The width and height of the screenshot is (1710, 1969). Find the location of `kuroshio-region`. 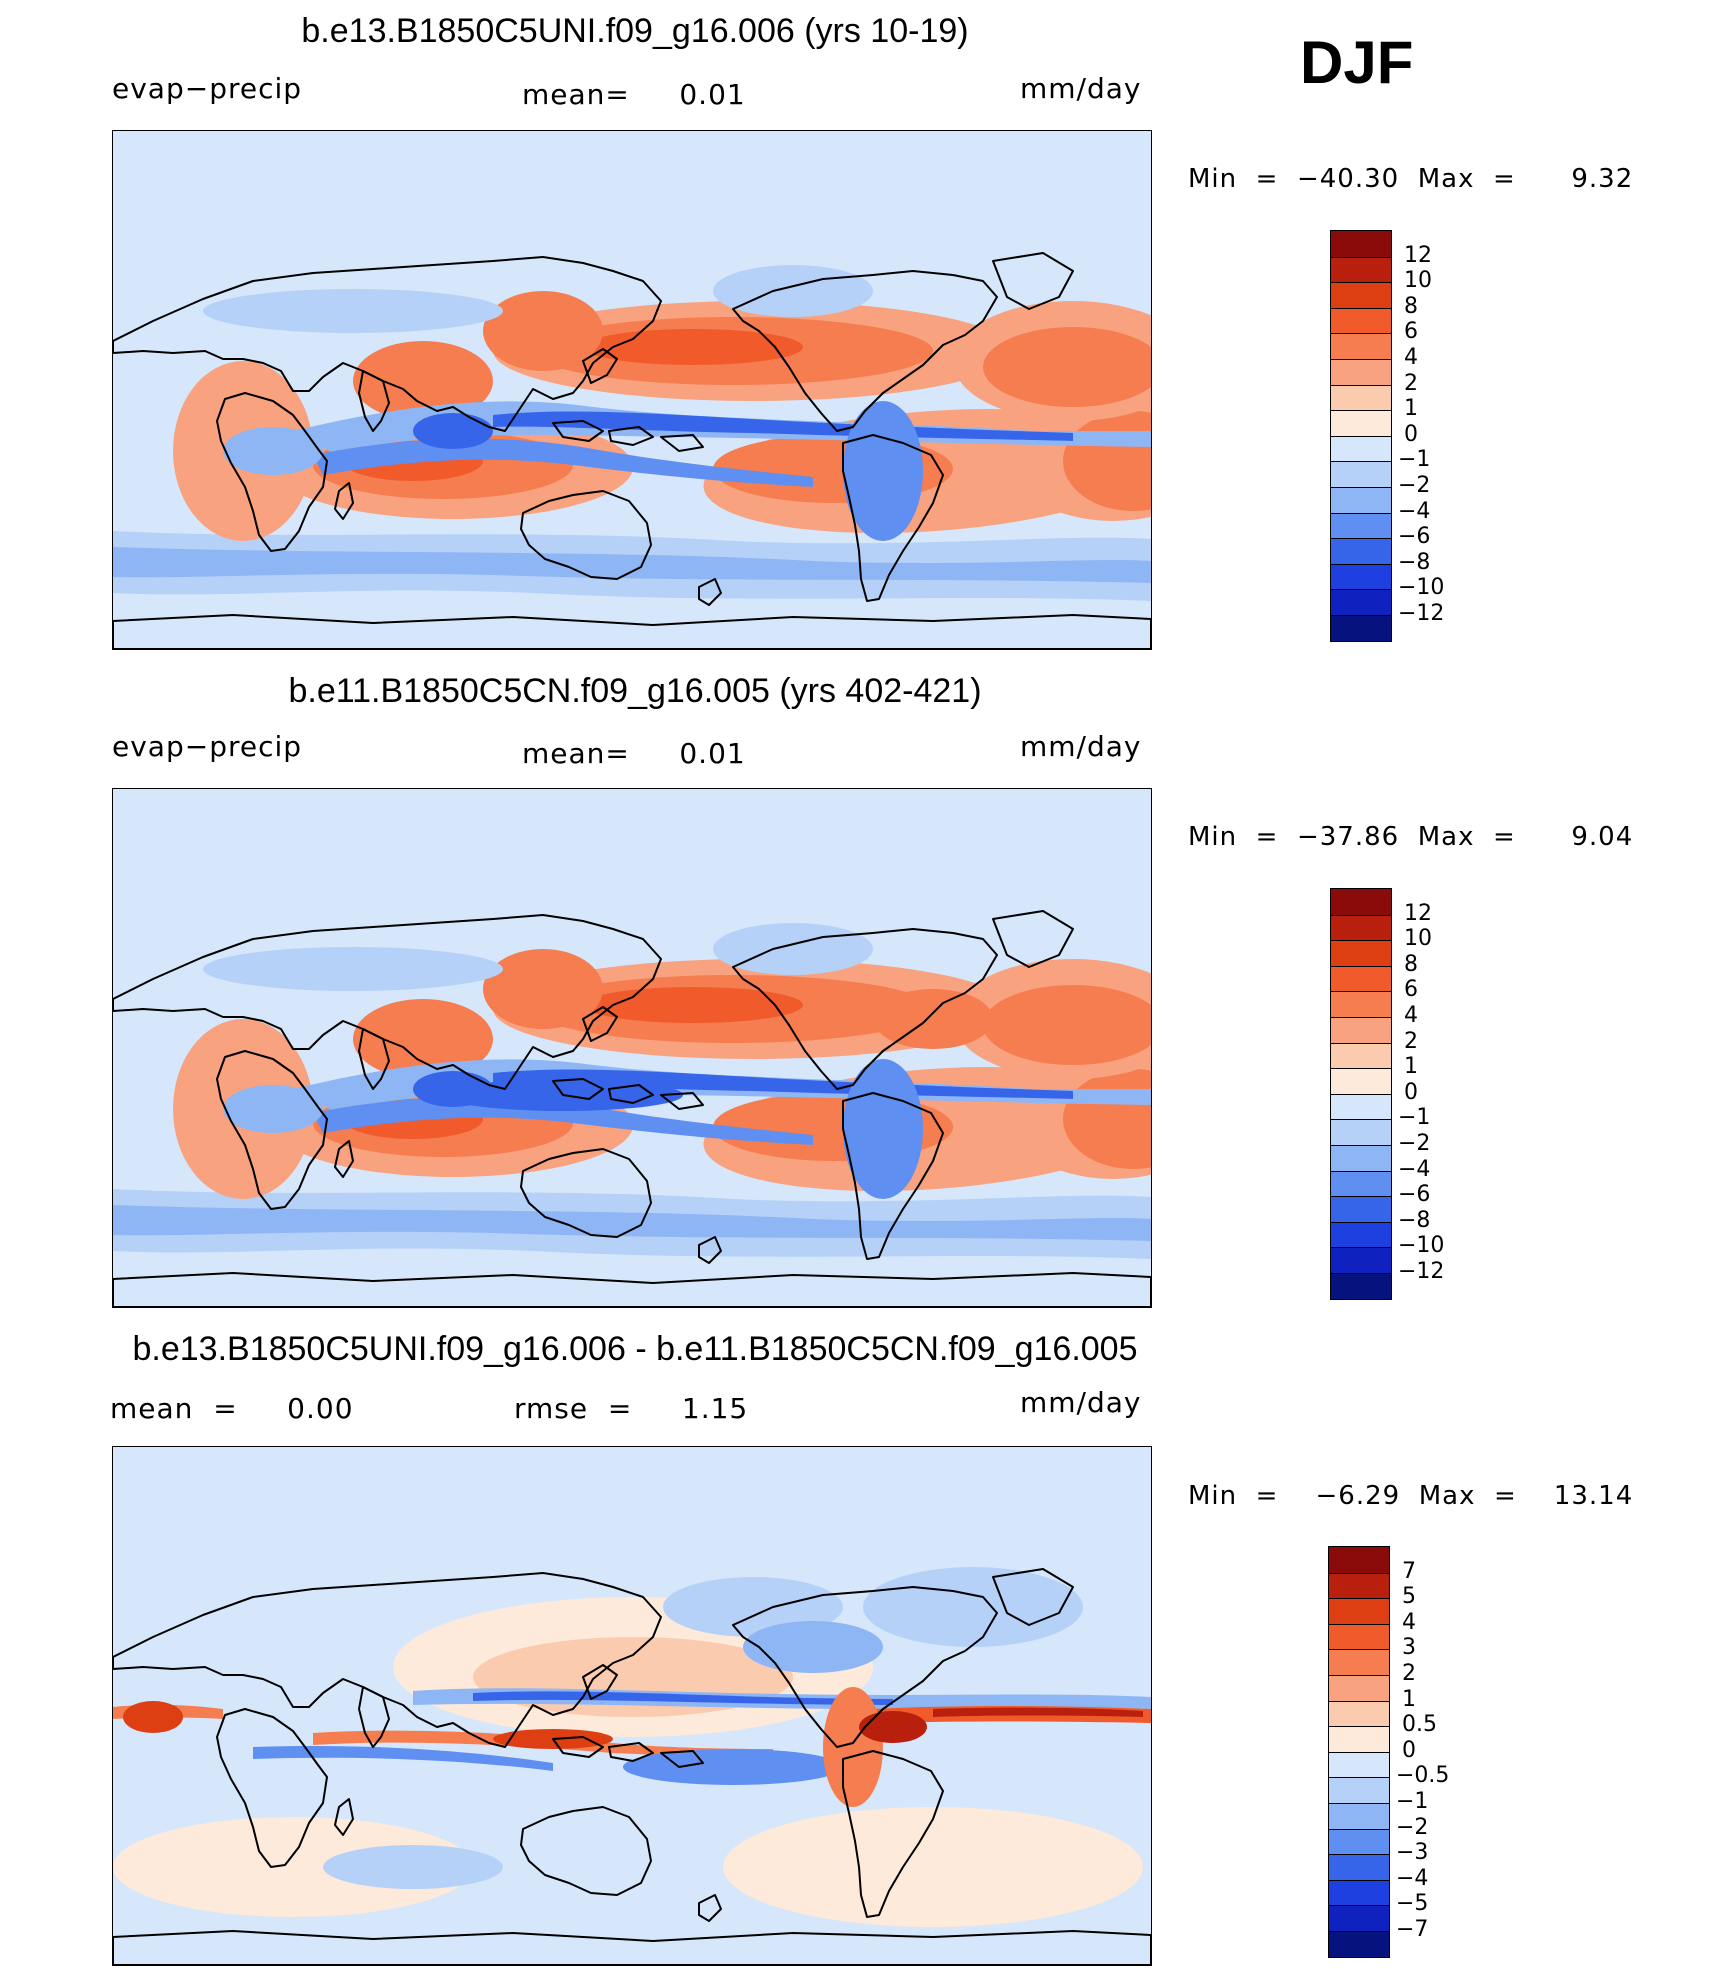

kuroshio-region is located at coordinates (543, 331).